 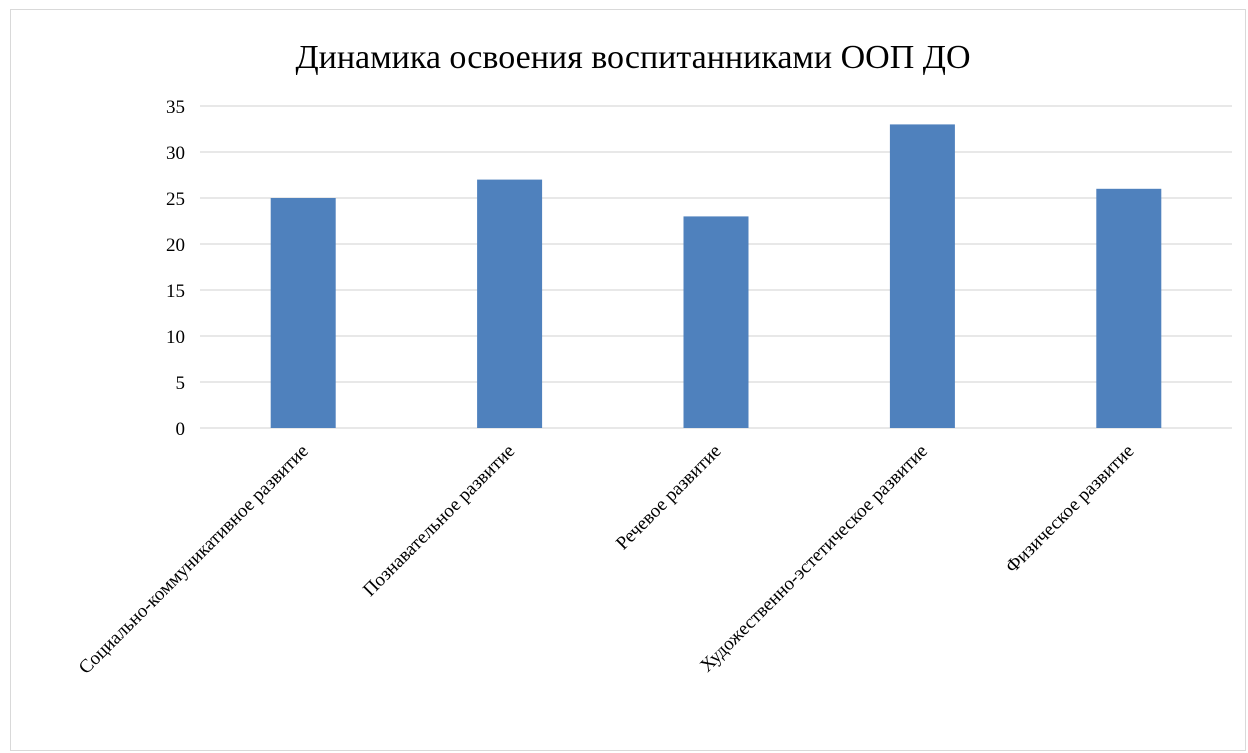 I want to click on y-tick-label: 15, so click(x=175, y=291).